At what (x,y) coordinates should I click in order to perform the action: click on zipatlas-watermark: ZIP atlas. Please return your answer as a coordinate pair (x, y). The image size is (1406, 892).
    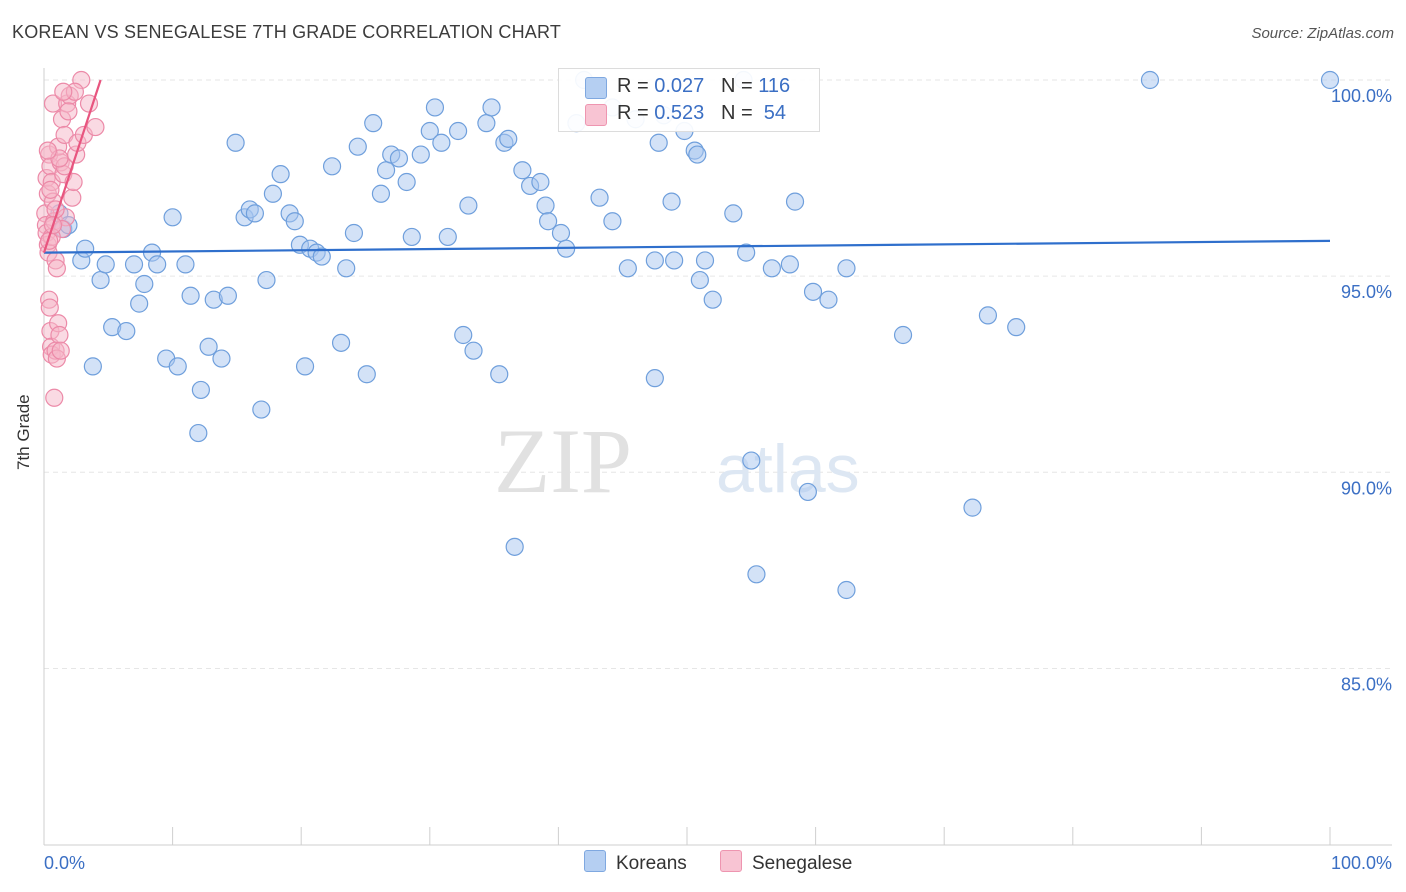
    Looking at the image, I should click on (677, 461).